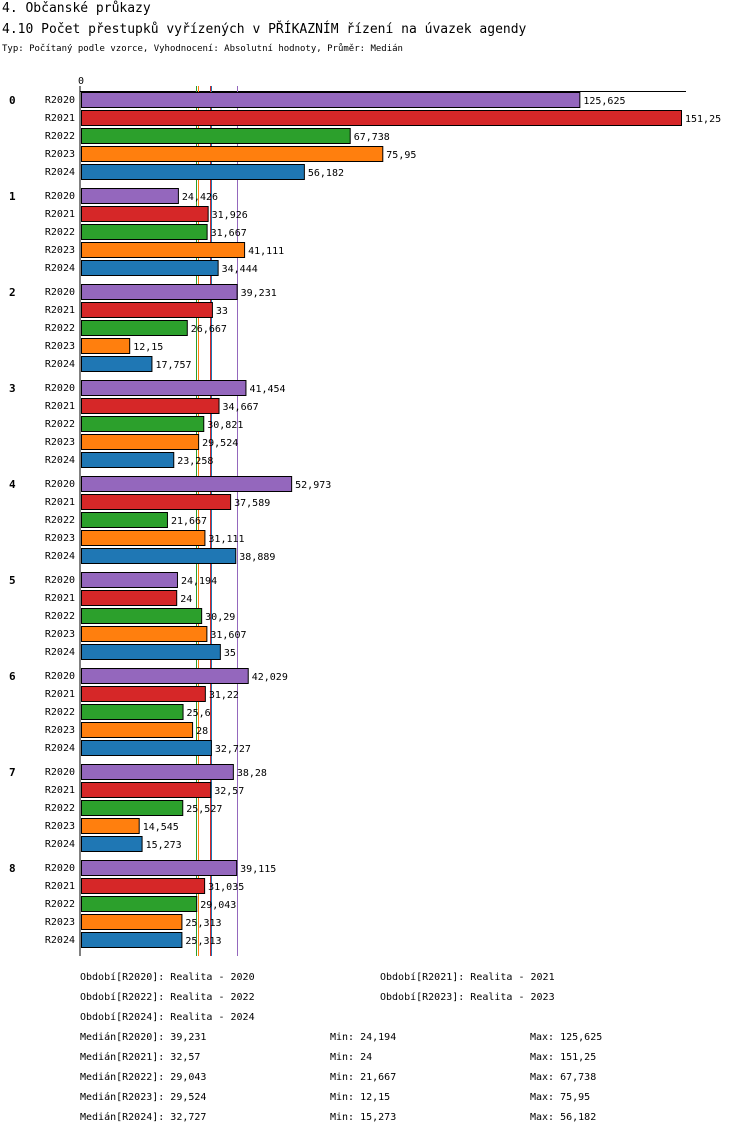 This screenshot has width=750, height=1136. I want to click on bar-0-r2020, so click(331, 100).